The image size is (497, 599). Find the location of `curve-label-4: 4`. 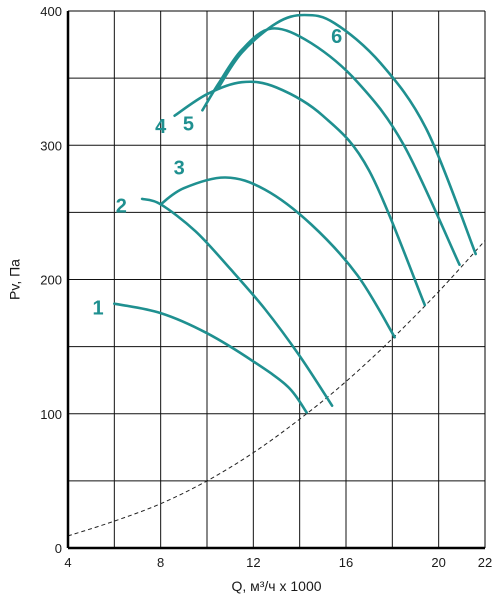

curve-label-4: 4 is located at coordinates (161, 127).